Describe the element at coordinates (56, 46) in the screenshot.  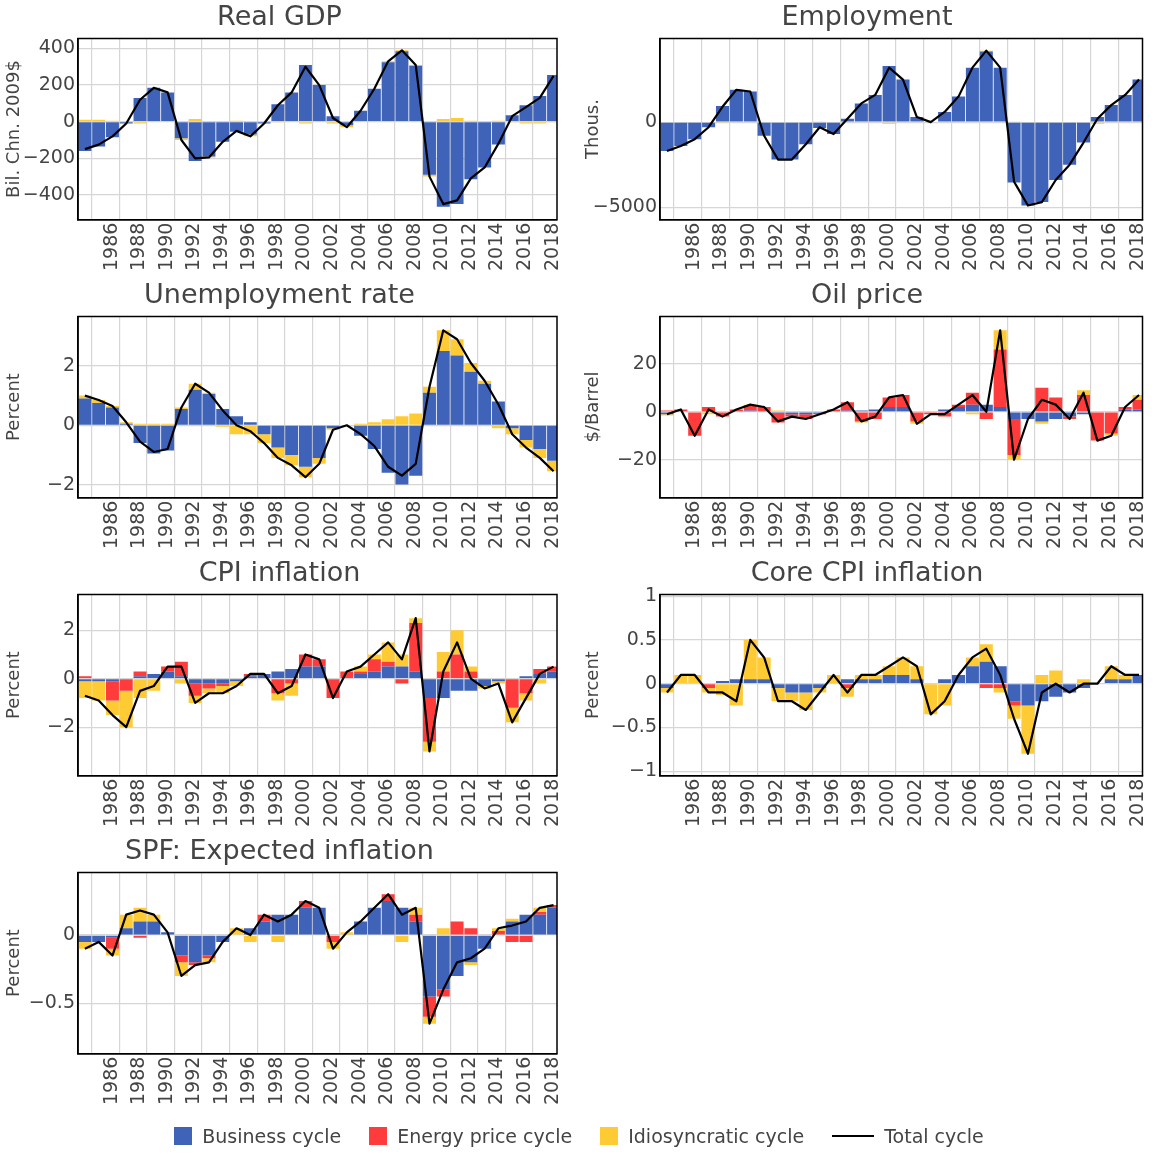
I see `y-tick-label: 400` at that location.